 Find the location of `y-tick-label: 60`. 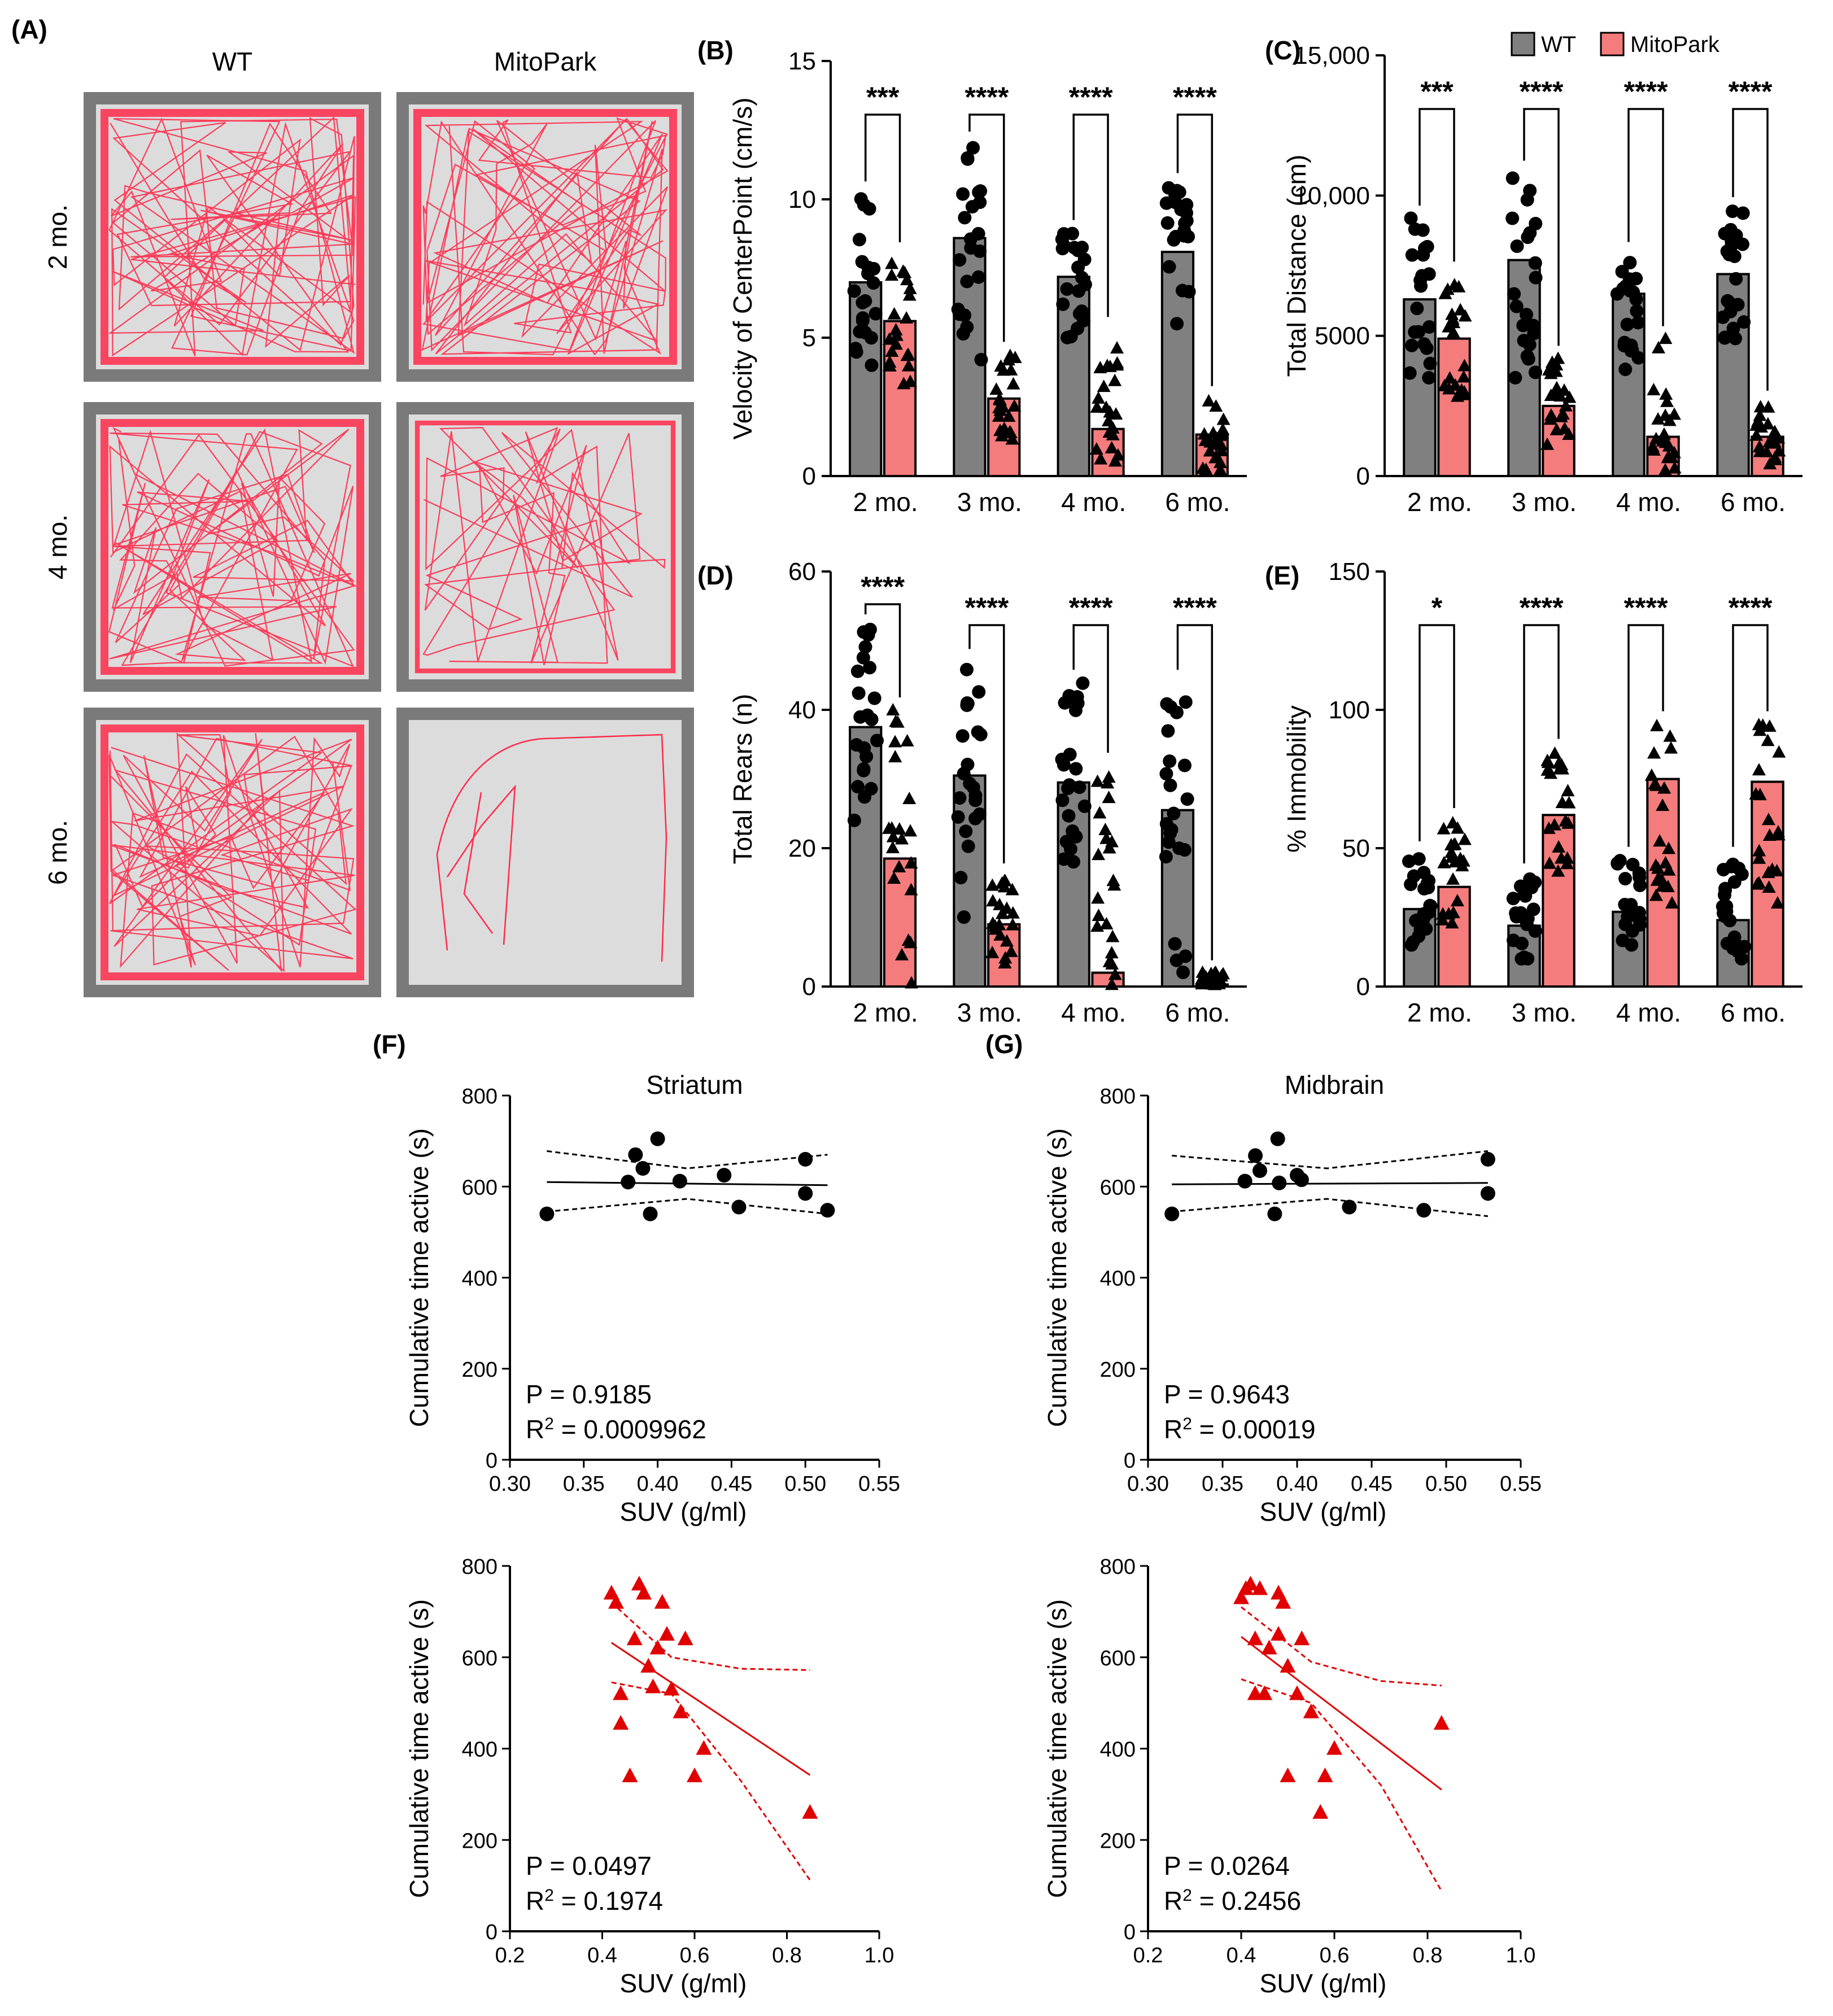

y-tick-label: 60 is located at coordinates (802, 572).